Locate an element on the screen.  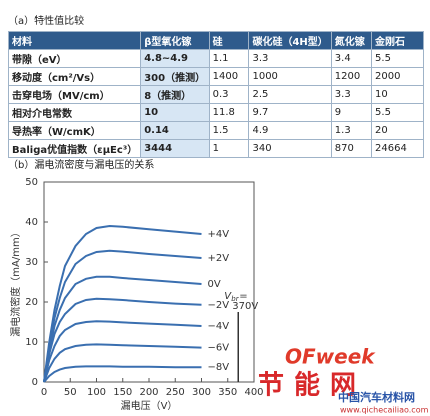
table-row: 相对介电常数 10 11.8 9.7 9 5.5 is located at coordinates (215, 112).